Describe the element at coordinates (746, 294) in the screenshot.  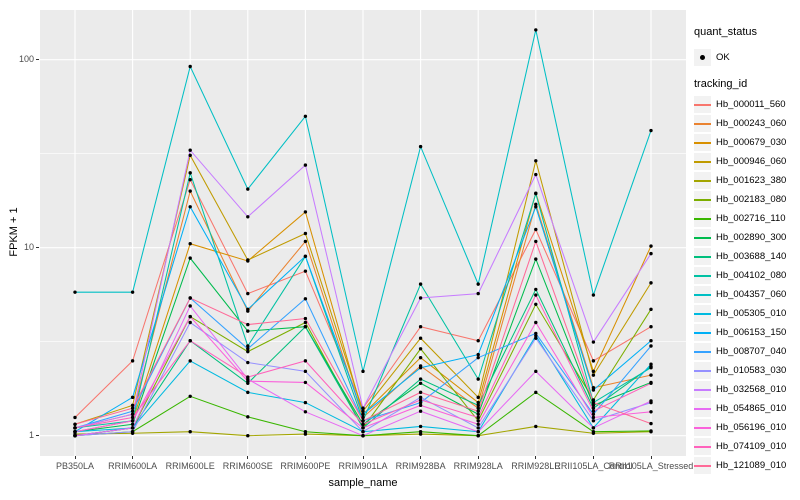
I see `legend-item-Hb_004357_060: Hb_004357_060` at that location.